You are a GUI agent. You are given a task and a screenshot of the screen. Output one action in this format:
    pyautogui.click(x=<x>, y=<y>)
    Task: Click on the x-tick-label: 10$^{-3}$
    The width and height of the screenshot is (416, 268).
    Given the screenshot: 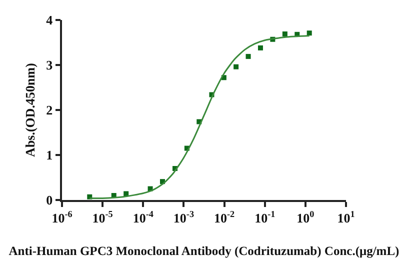 What is the action you would take?
    pyautogui.click(x=183, y=217)
    